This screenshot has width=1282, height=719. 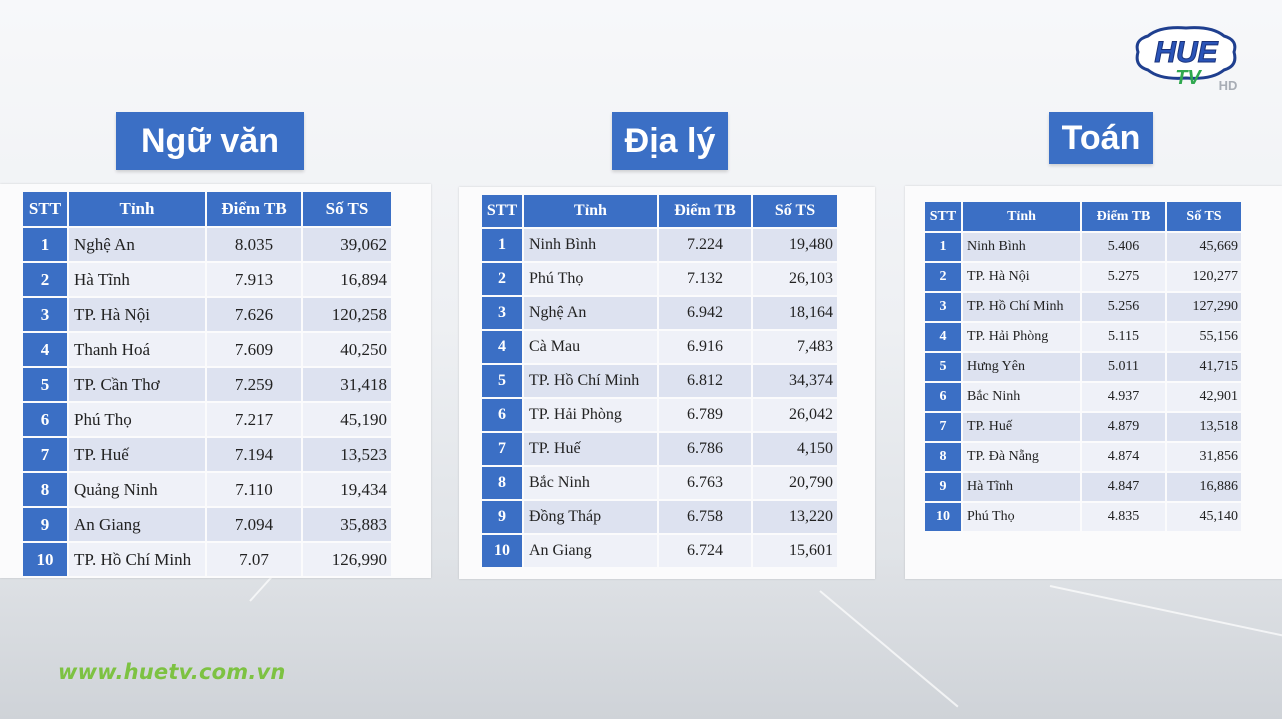 What do you see at coordinates (347, 419) in the screenshot?
I see `count-cell: 45,190` at bounding box center [347, 419].